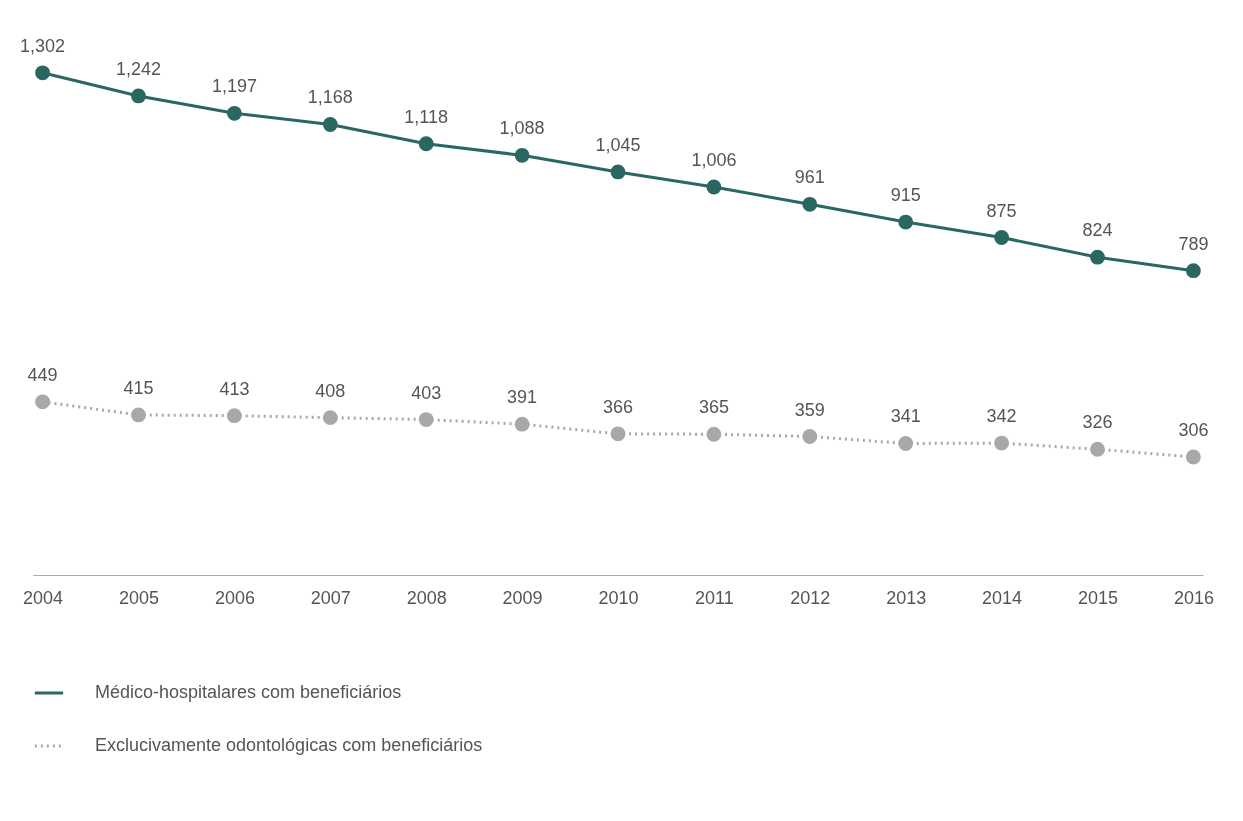  Describe the element at coordinates (905, 416) in the screenshot. I see `data-label: 341` at that location.